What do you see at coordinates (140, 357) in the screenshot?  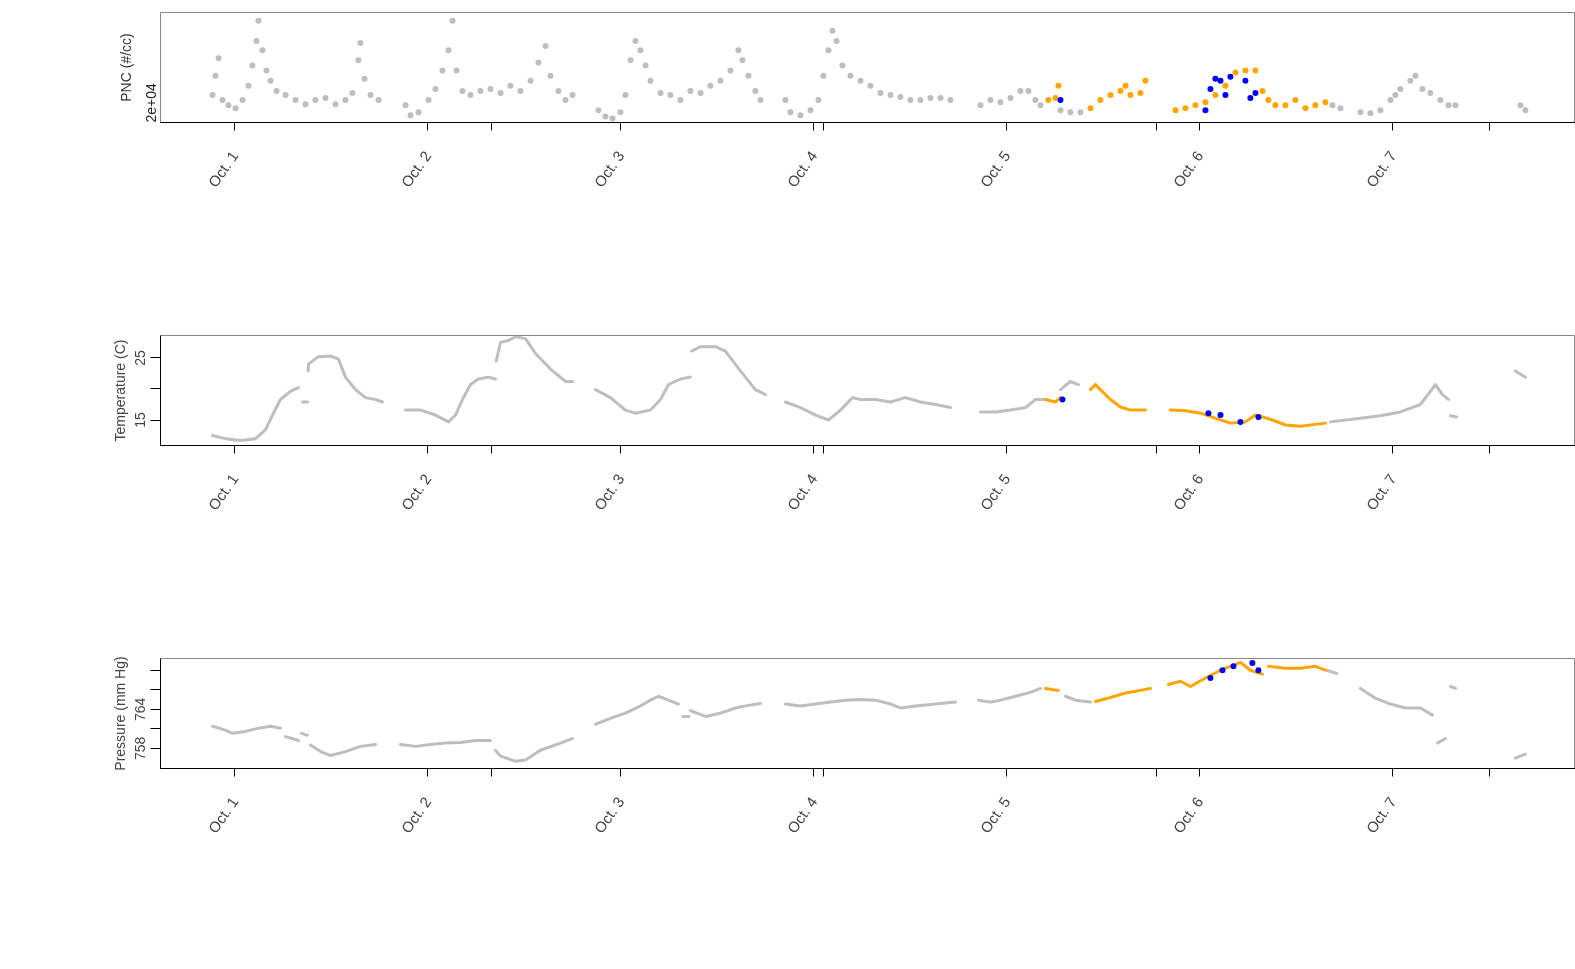 I see `y-tick-label: 25` at bounding box center [140, 357].